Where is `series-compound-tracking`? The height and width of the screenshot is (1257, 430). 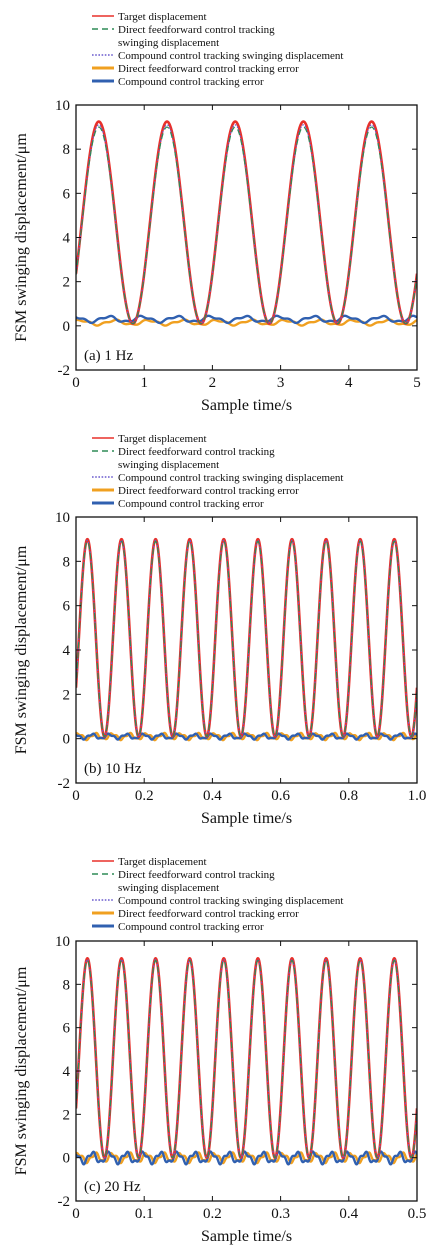
series-compound-tracking is located at coordinates (246, 224).